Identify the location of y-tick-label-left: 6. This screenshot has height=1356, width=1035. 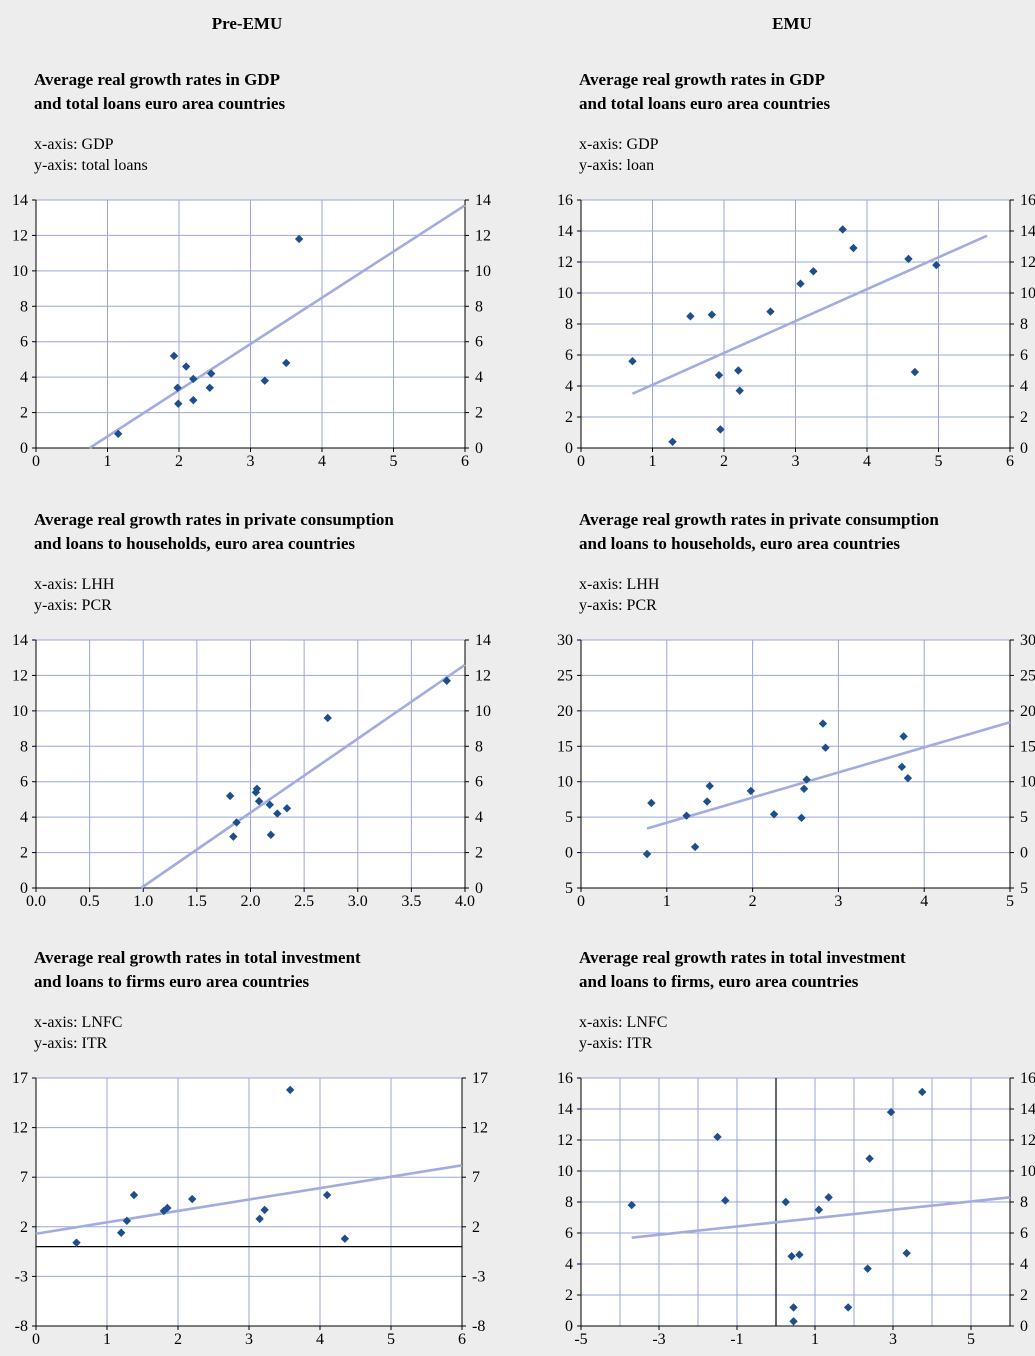
(24, 342).